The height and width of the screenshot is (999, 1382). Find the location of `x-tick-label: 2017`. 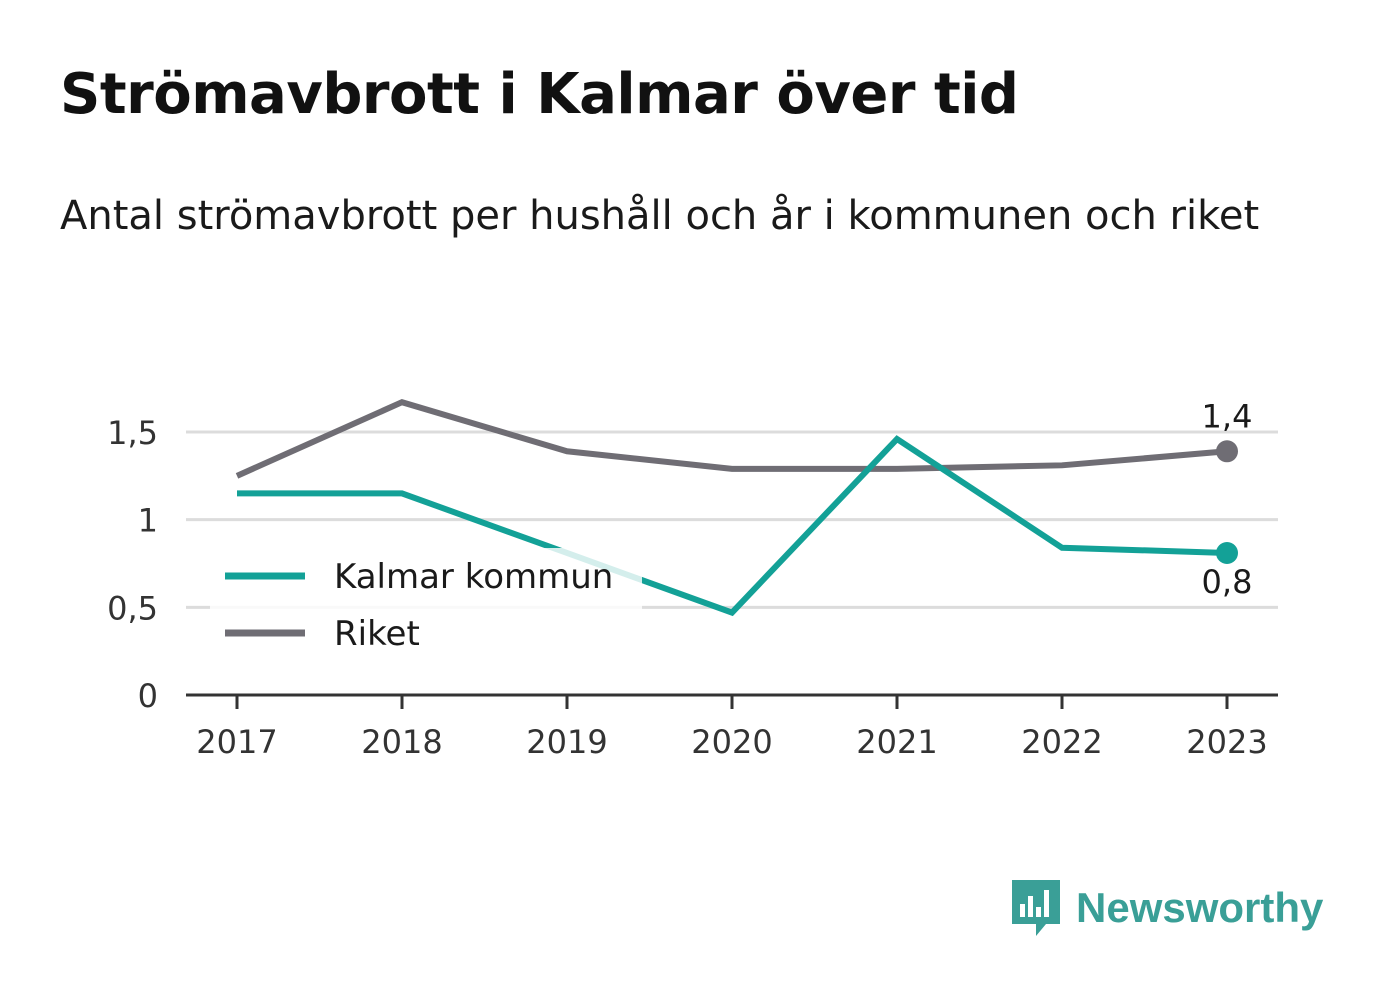

x-tick-label: 2017 is located at coordinates (236, 742).